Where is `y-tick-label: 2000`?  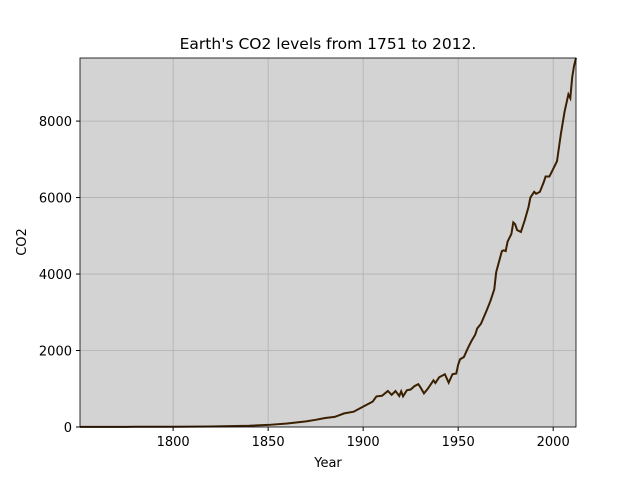 y-tick-label: 2000 is located at coordinates (55, 352).